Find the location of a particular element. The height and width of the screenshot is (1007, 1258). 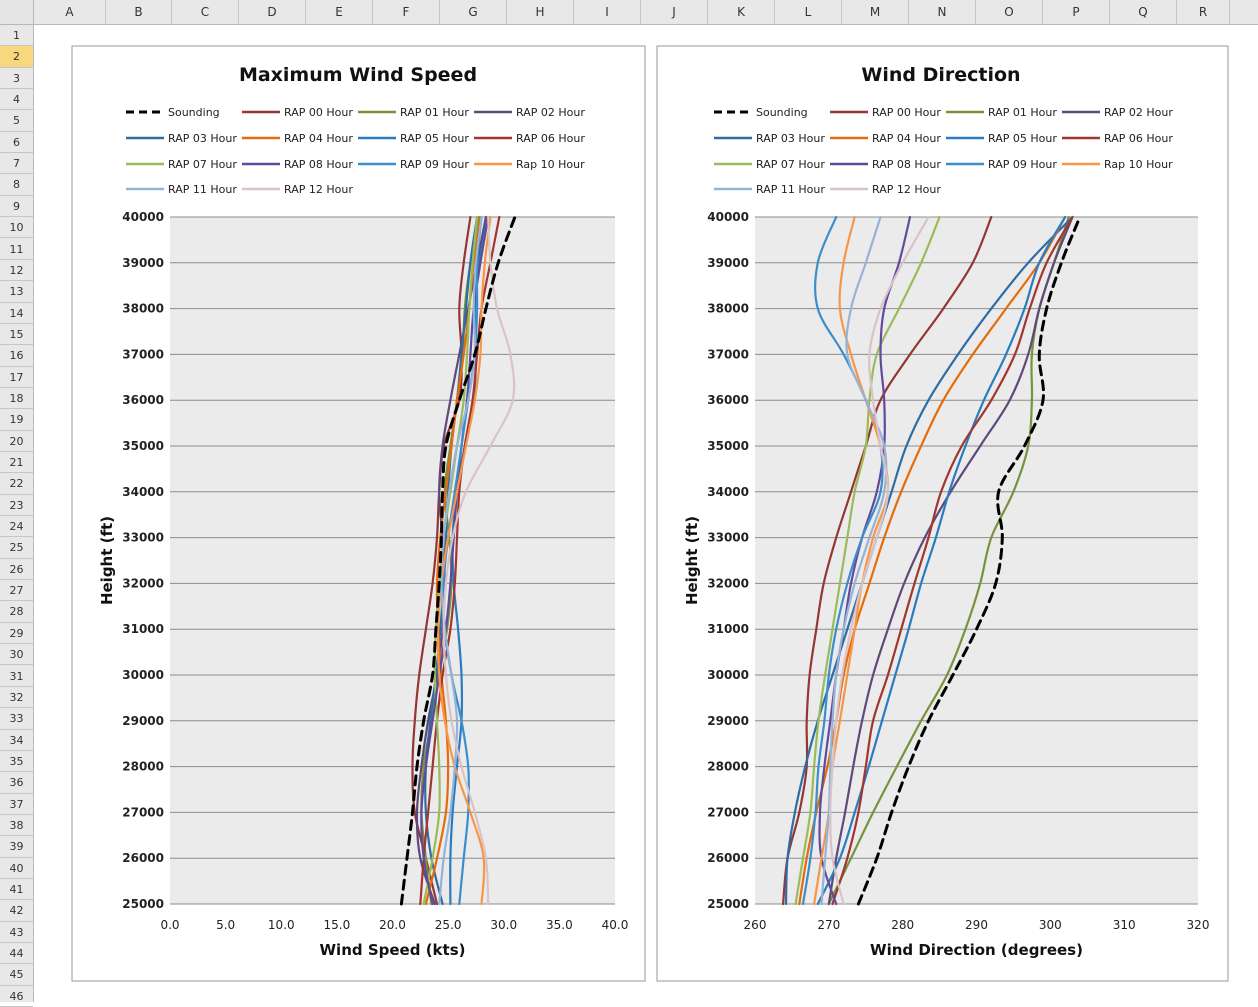

row-header-24: 24 is located at coordinates (16, 527).